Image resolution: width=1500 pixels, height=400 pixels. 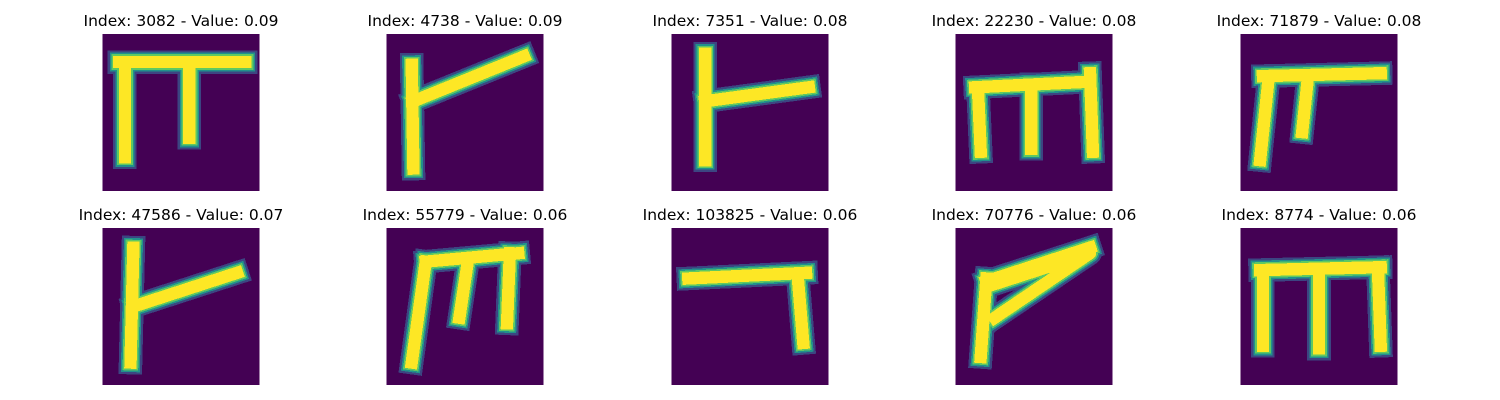 I want to click on panel-title: Index: 22230 - Value: 0.08, so click(x=1034, y=21).